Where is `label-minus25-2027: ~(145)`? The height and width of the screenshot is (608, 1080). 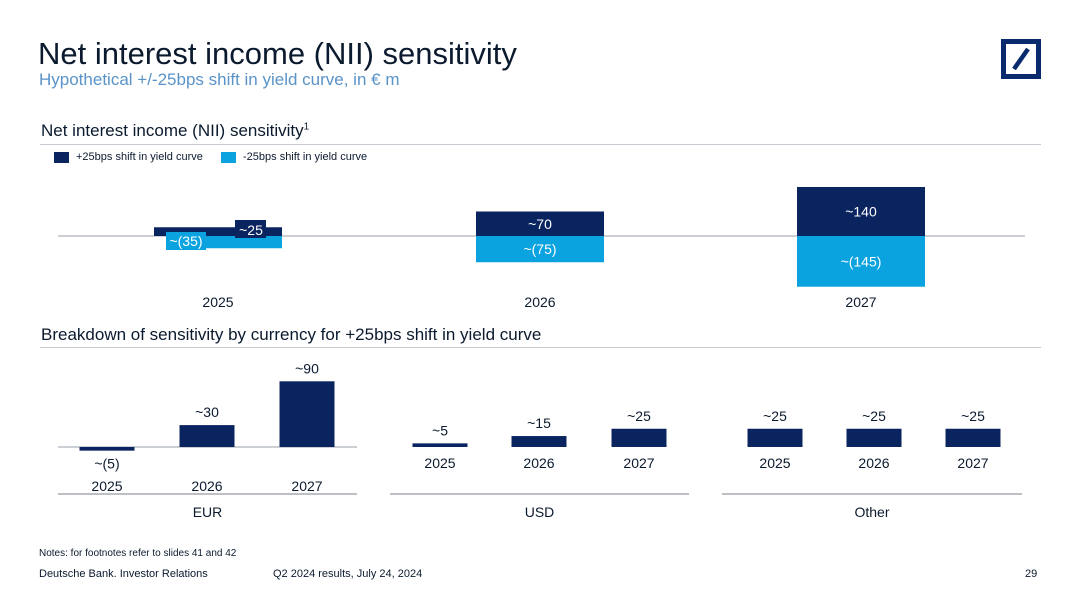
label-minus25-2027: ~(145) is located at coordinates (861, 261).